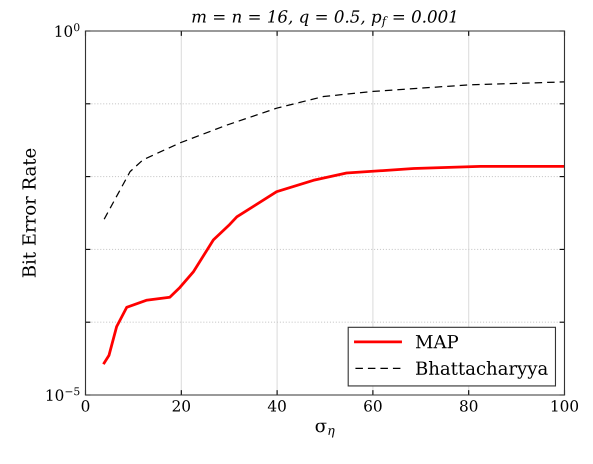  I want to click on y-tick-label: 10$^{−5}$, so click(63, 394).